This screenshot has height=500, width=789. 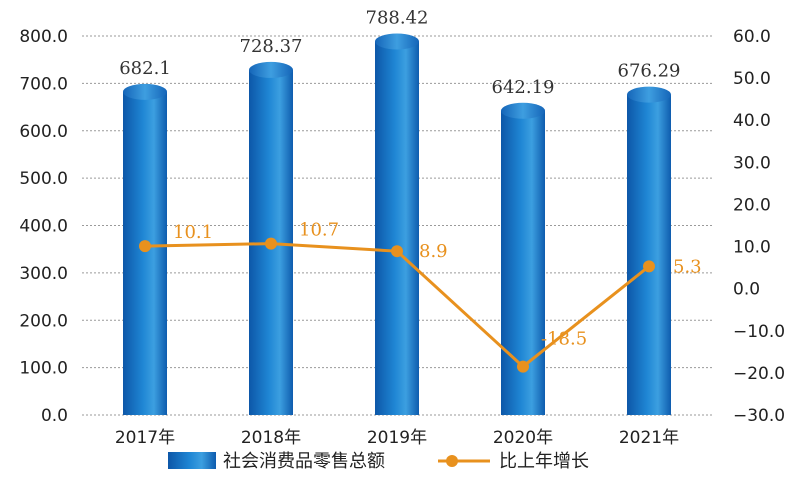 What do you see at coordinates (523, 87) in the screenshot?
I see `bar-value-label: 642.19` at bounding box center [523, 87].